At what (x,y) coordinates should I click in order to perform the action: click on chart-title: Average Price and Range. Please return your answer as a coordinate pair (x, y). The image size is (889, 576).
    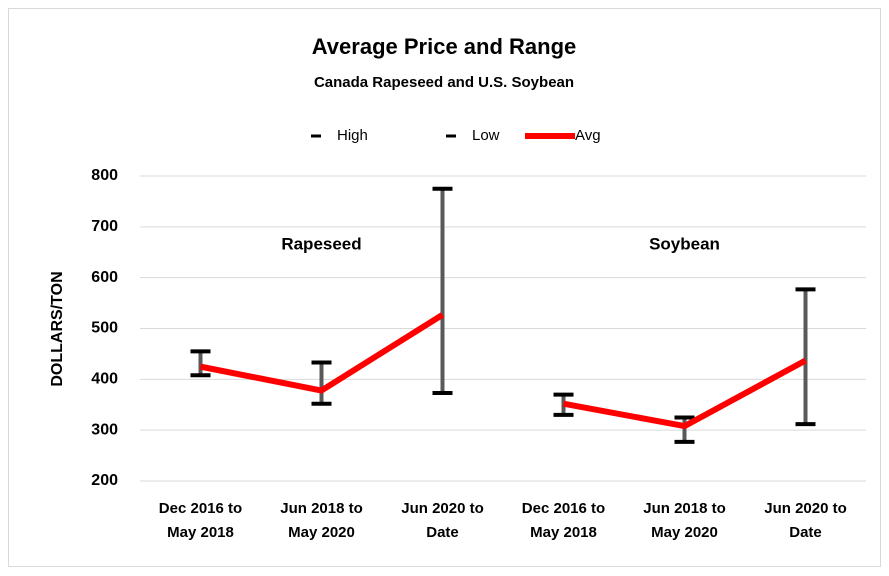
    Looking at the image, I should click on (444, 46).